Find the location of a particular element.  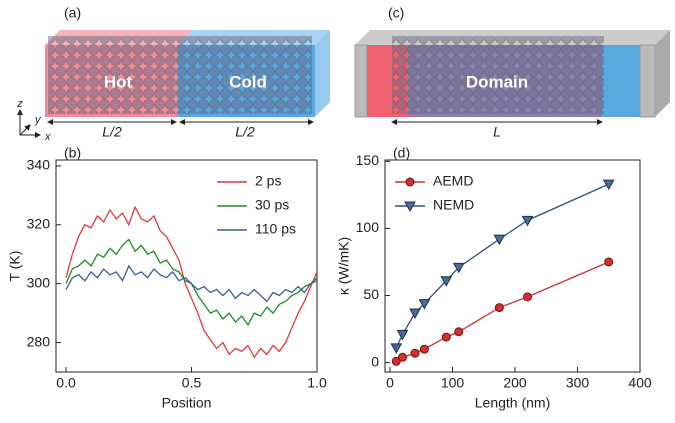

y-axis-label: κ (W/mK) is located at coordinates (344, 266).